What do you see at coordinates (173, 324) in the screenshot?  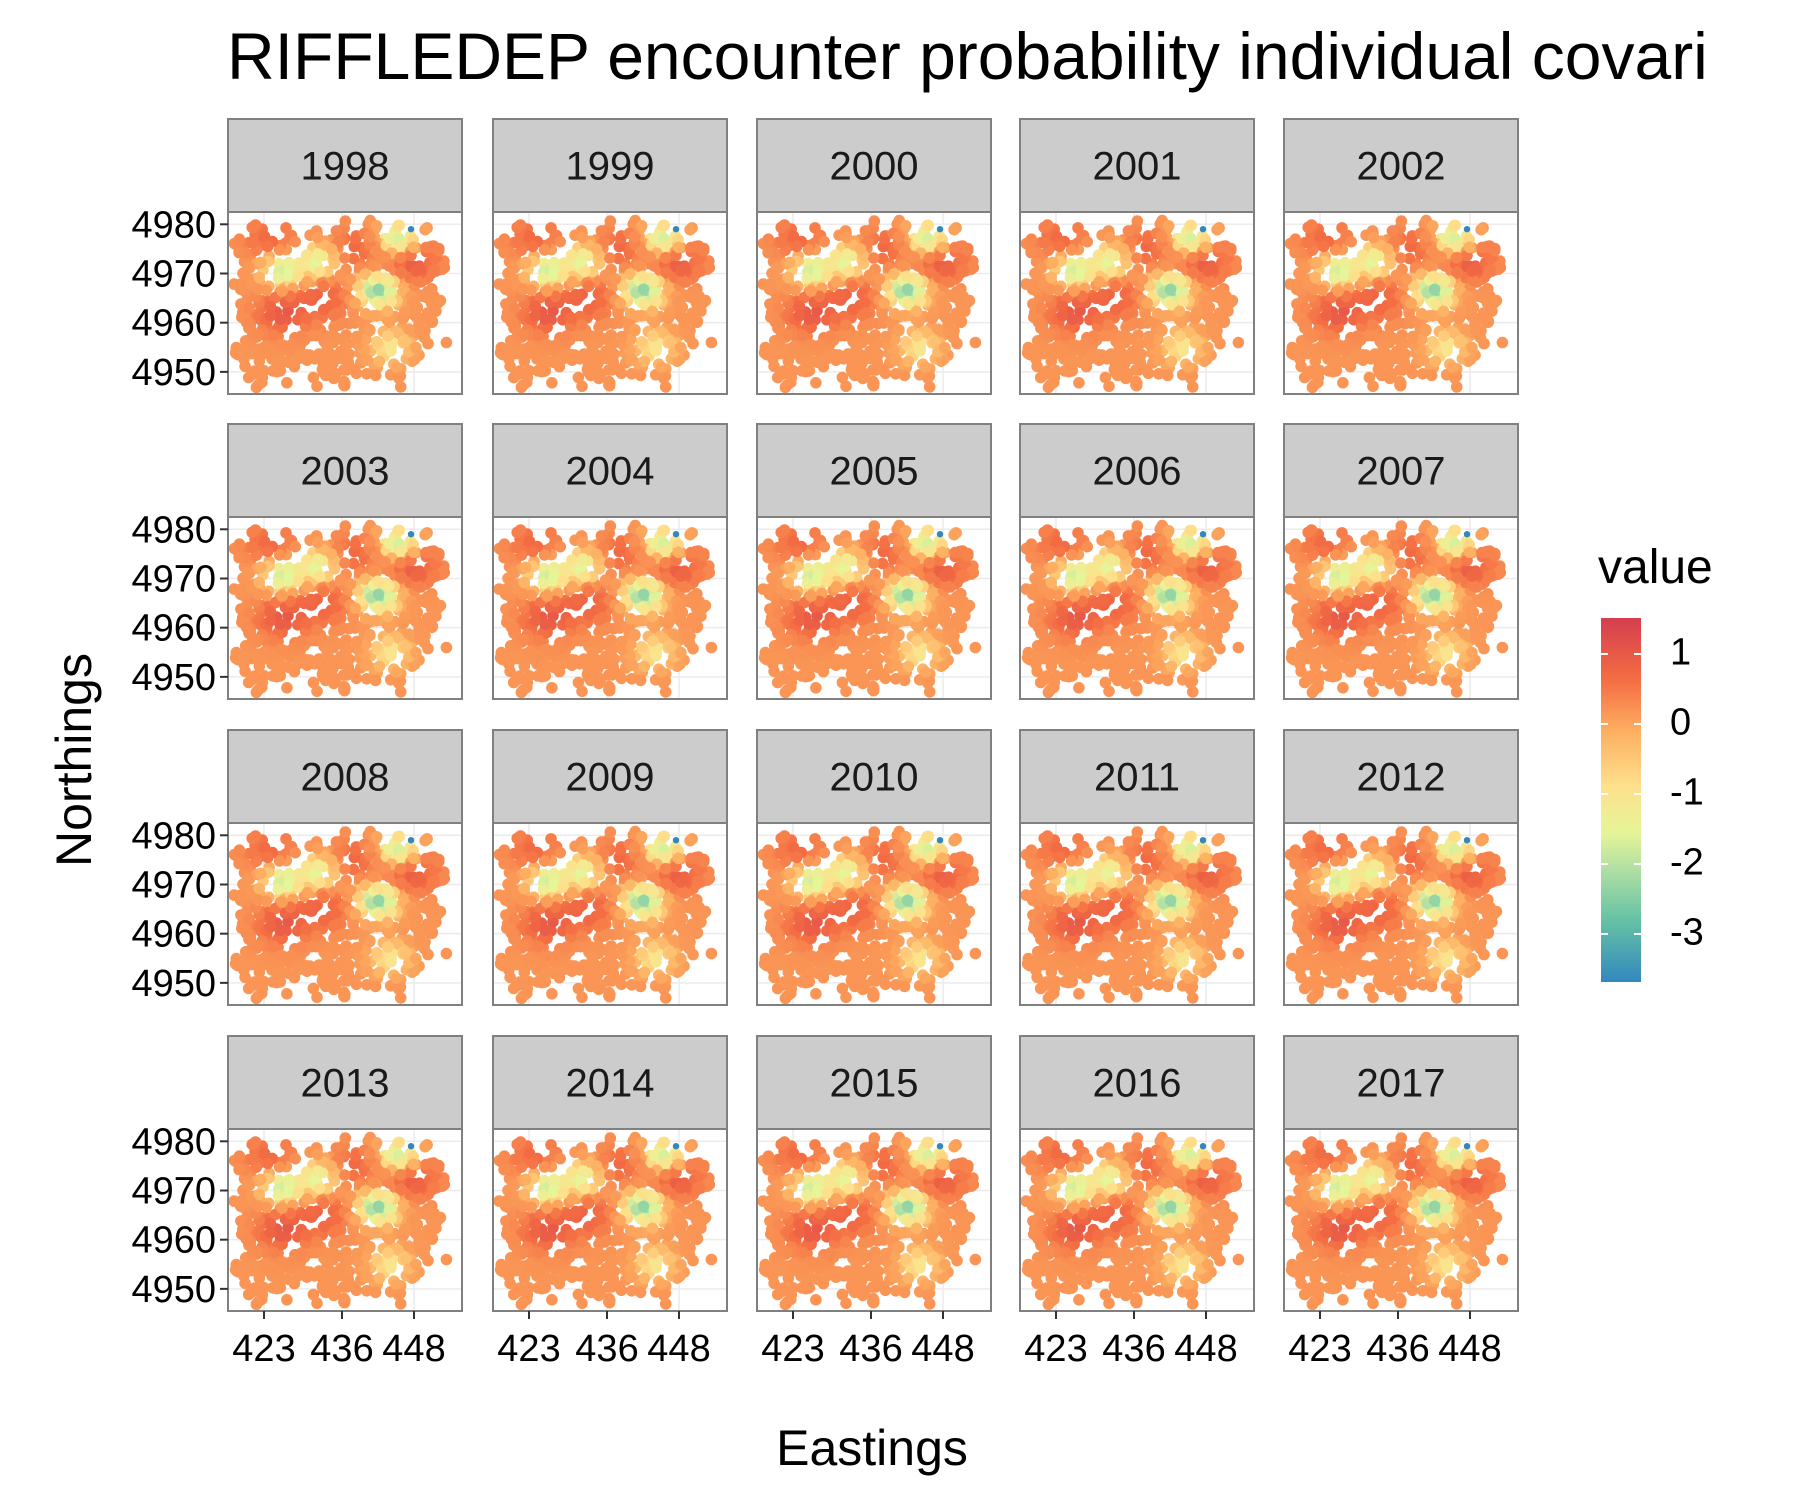 I see `y-tick-label: 4960` at bounding box center [173, 324].